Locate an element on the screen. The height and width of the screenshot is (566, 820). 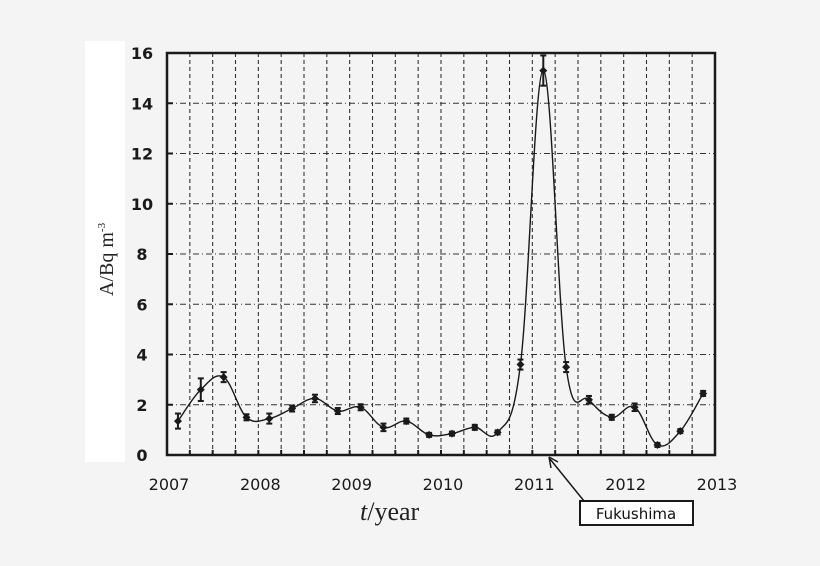
x-tick-label: 2007 is located at coordinates (169, 484).